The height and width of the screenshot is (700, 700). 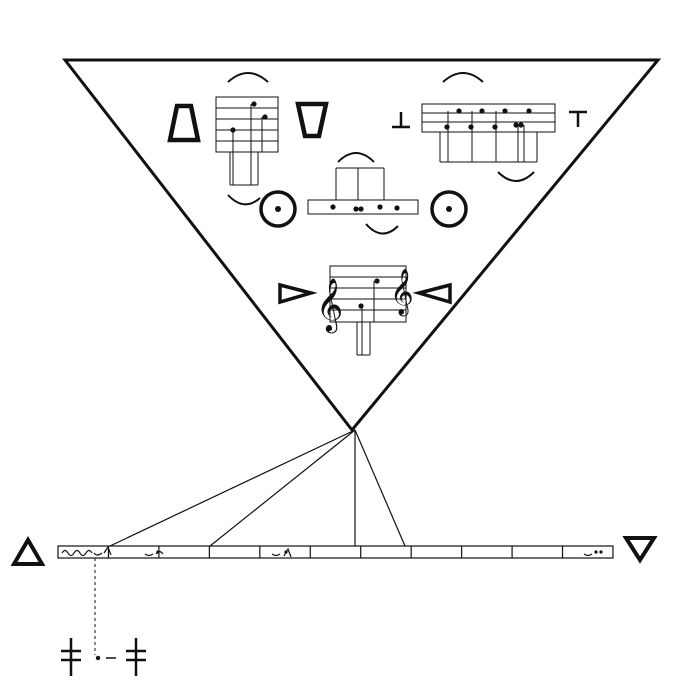 I want to click on staff-block: 𝄞 𝄞, so click(x=365, y=310).